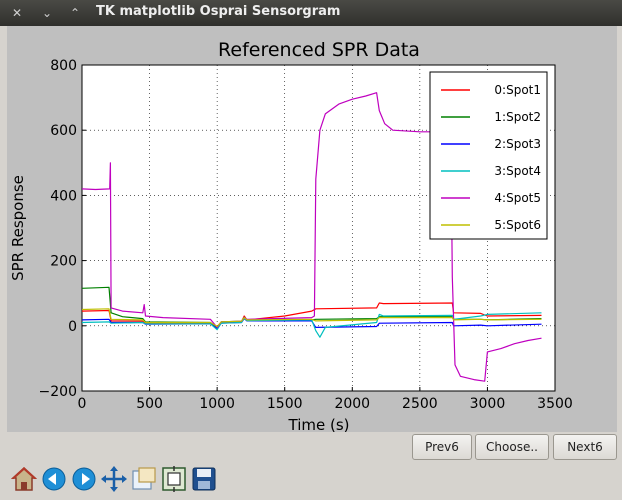 This screenshot has height=500, width=622. I want to click on window-titlebar: ✕ ⌄ ⌃ TK matplotlib Osprai Sensorgram, so click(311, 13).